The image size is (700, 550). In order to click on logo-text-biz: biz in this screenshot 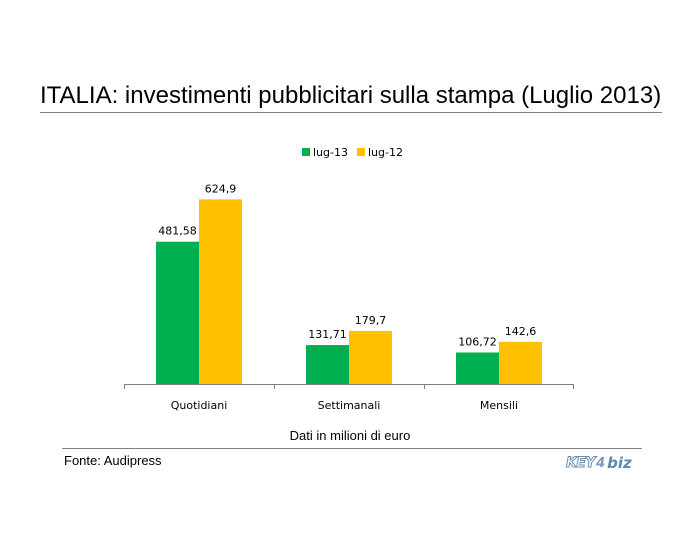, I will do `click(619, 463)`.